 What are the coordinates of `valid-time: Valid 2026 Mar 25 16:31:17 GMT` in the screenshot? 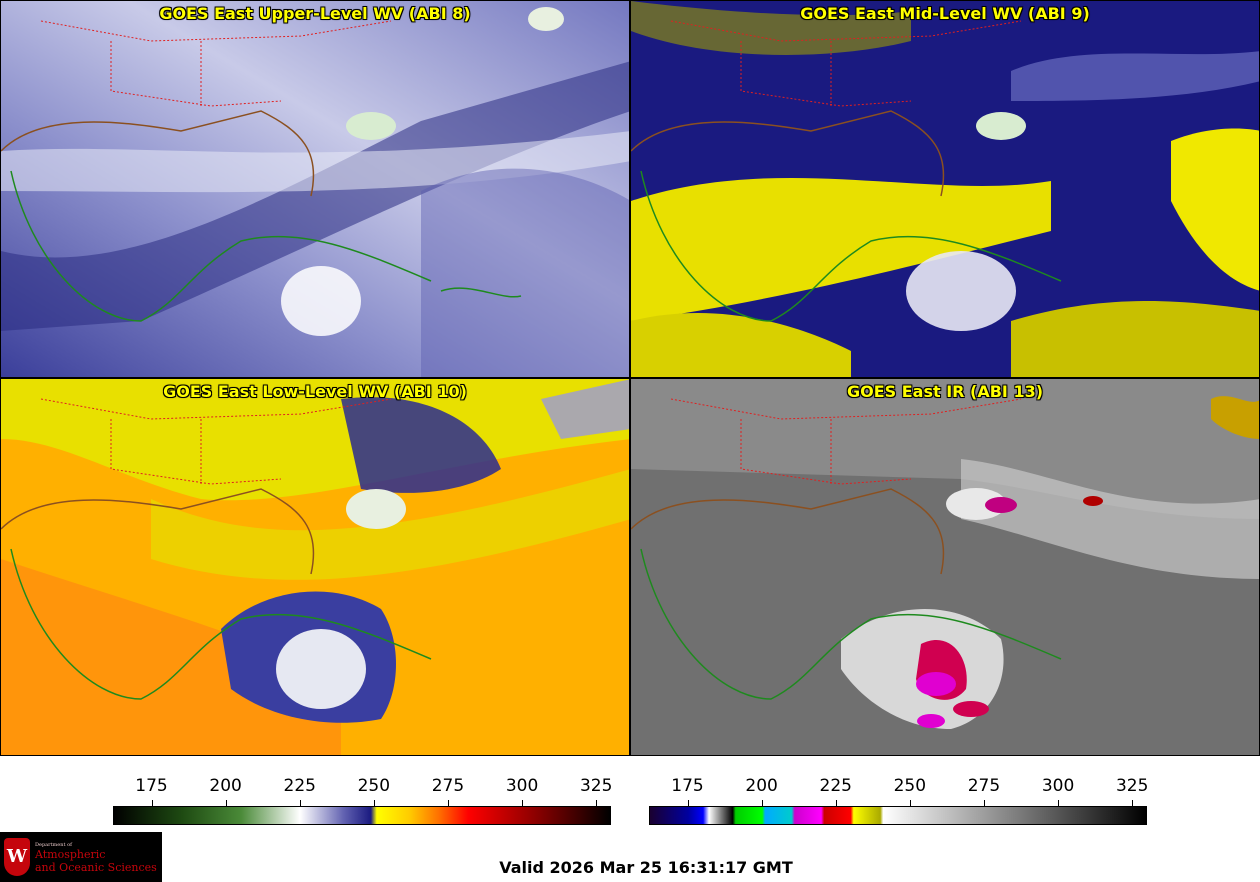 It's located at (646, 867).